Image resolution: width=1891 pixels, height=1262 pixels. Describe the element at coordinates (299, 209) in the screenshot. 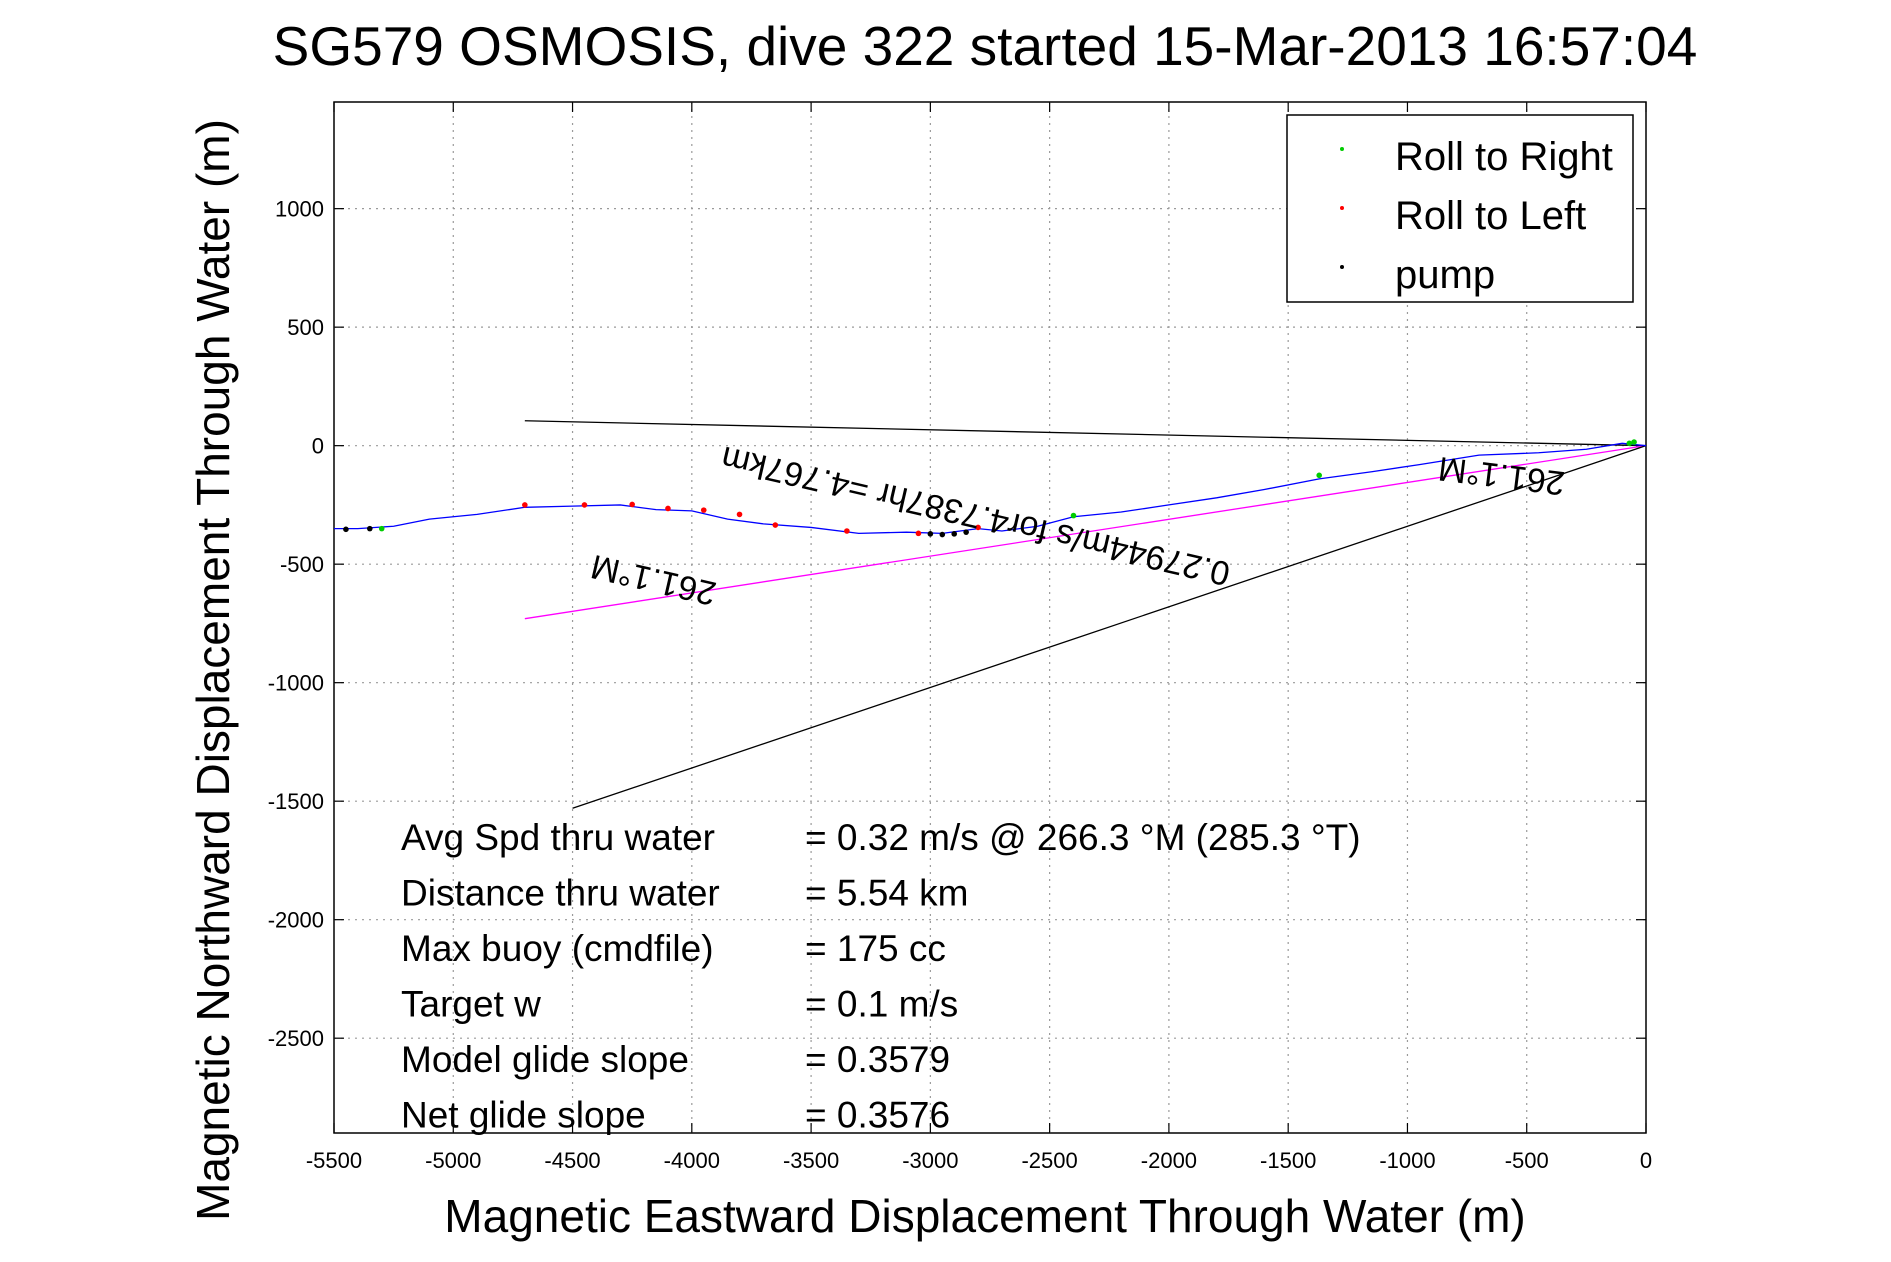

I see `y-tick-label: 1000` at that location.